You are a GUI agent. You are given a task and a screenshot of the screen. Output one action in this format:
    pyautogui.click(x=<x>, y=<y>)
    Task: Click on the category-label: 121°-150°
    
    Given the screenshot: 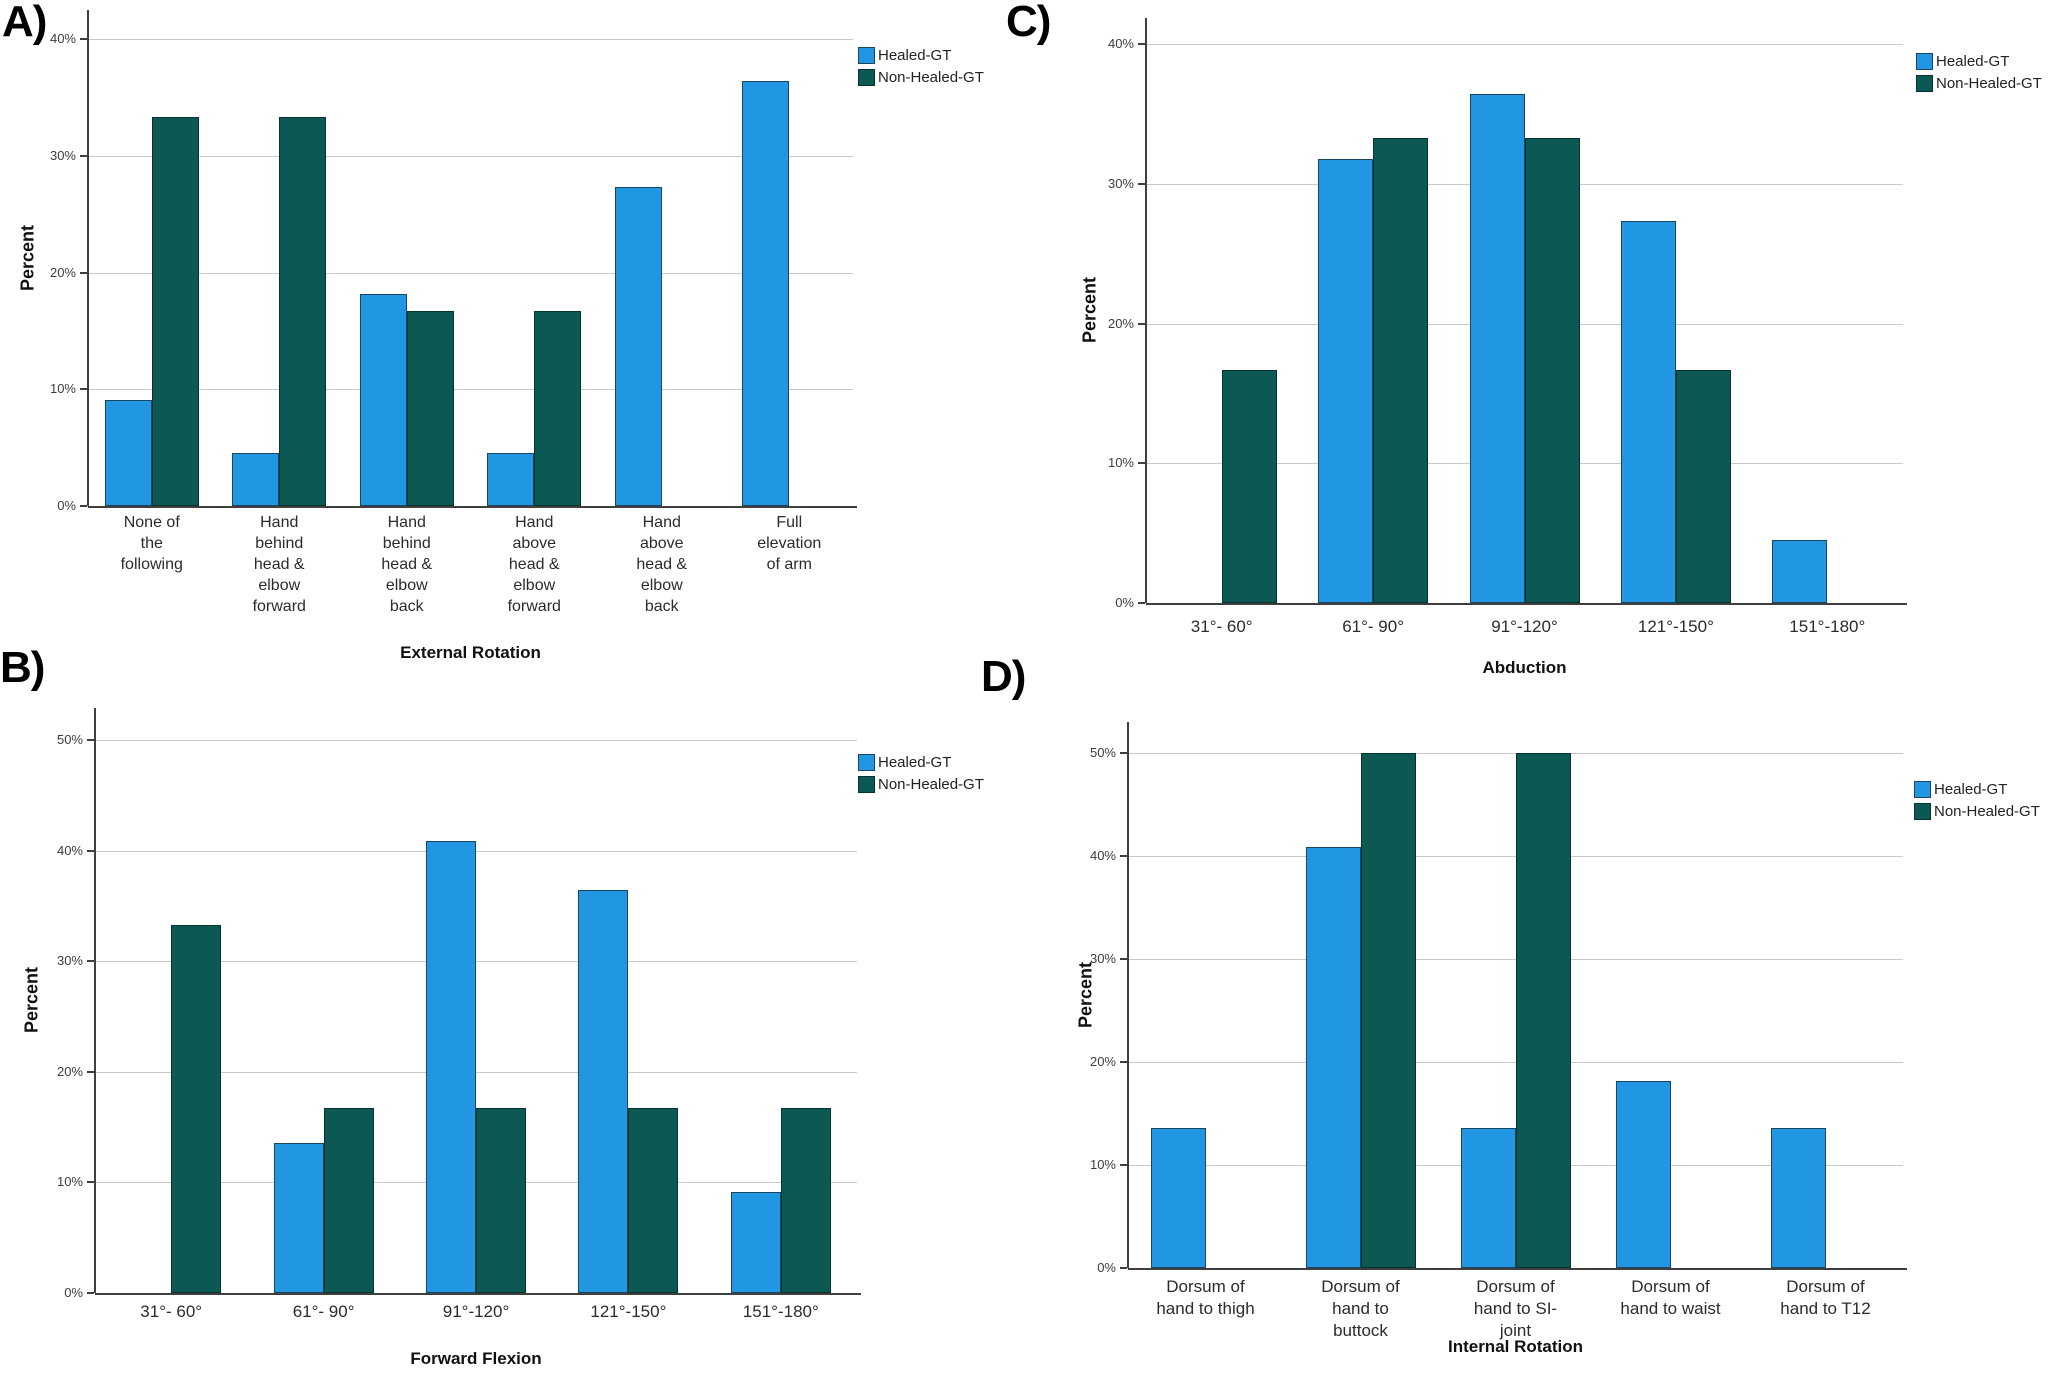 What is the action you would take?
    pyautogui.click(x=628, y=1311)
    